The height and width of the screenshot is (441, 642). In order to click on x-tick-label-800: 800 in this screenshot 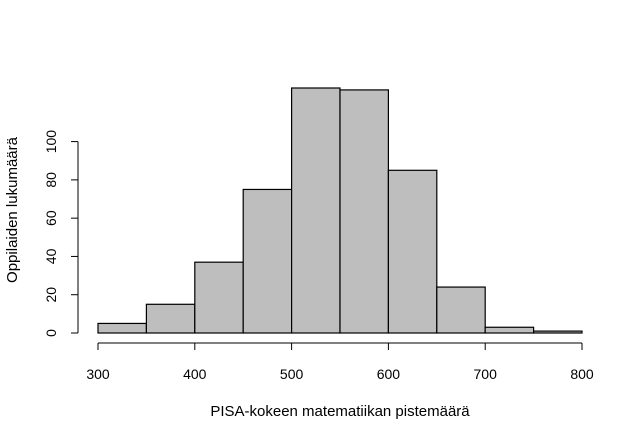, I will do `click(582, 374)`.